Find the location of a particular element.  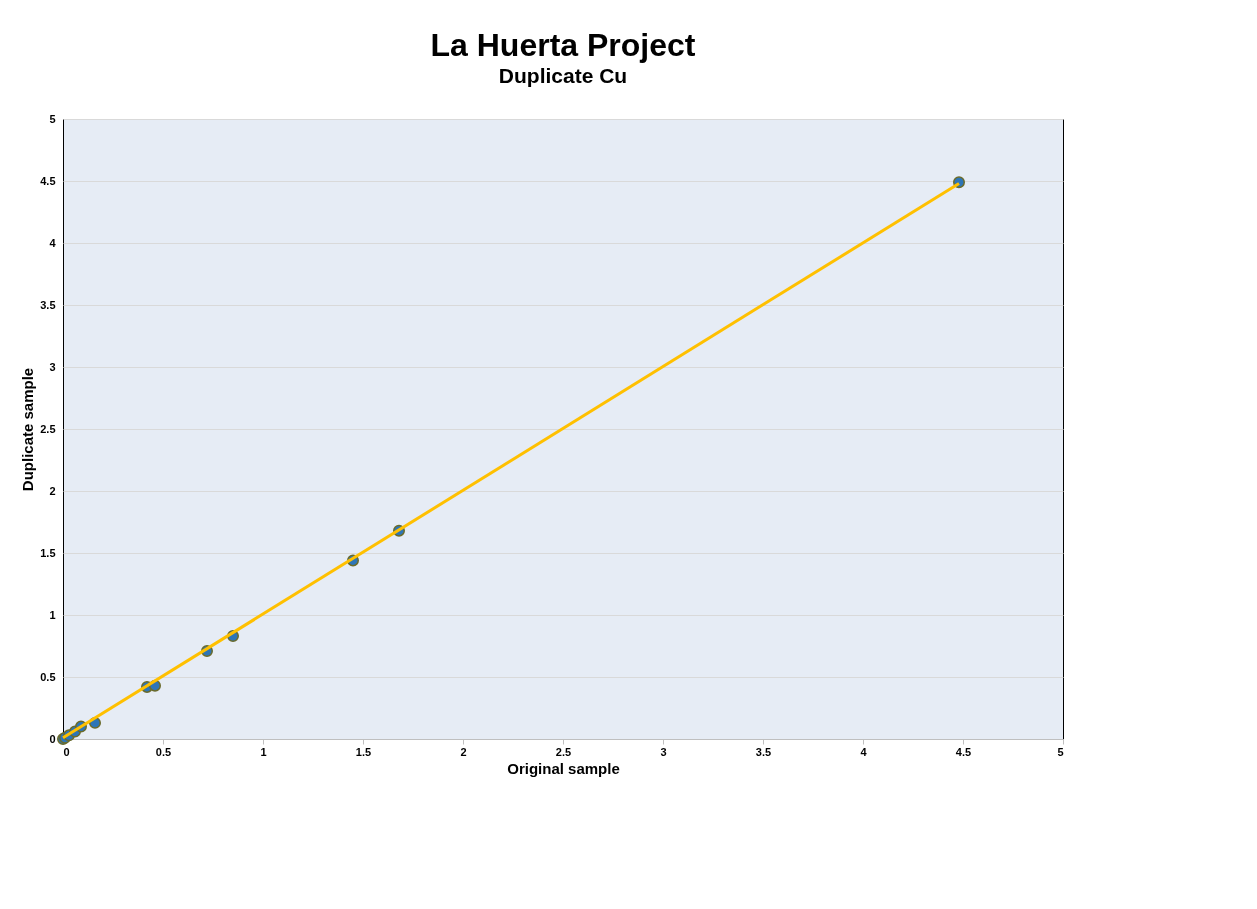

y-tick-label: 4 is located at coordinates (53, 242).